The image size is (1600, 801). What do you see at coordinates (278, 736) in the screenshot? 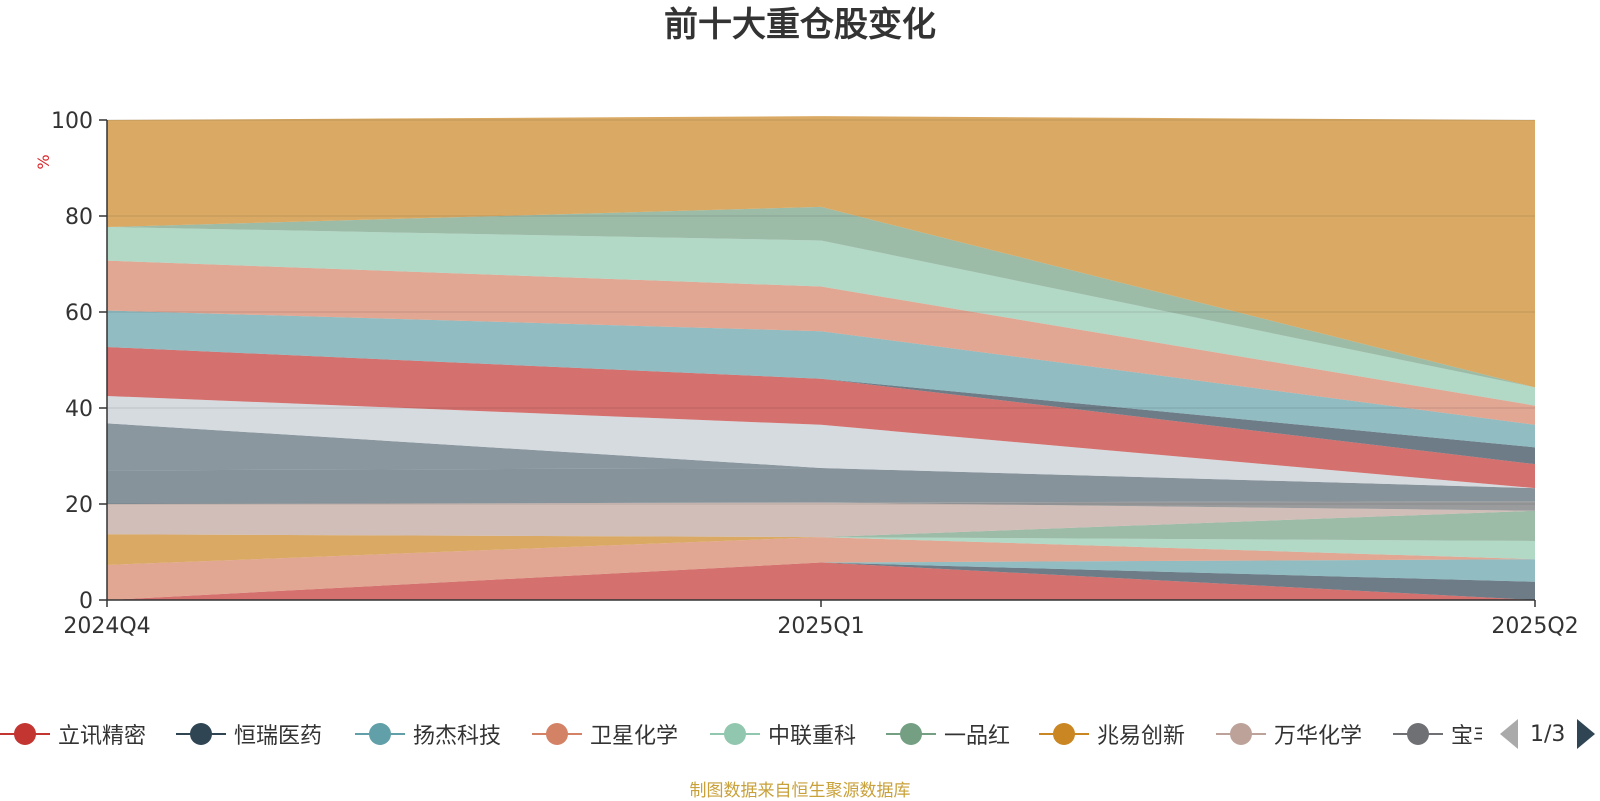
I see `legend-label: 恒瑞医药` at bounding box center [278, 736].